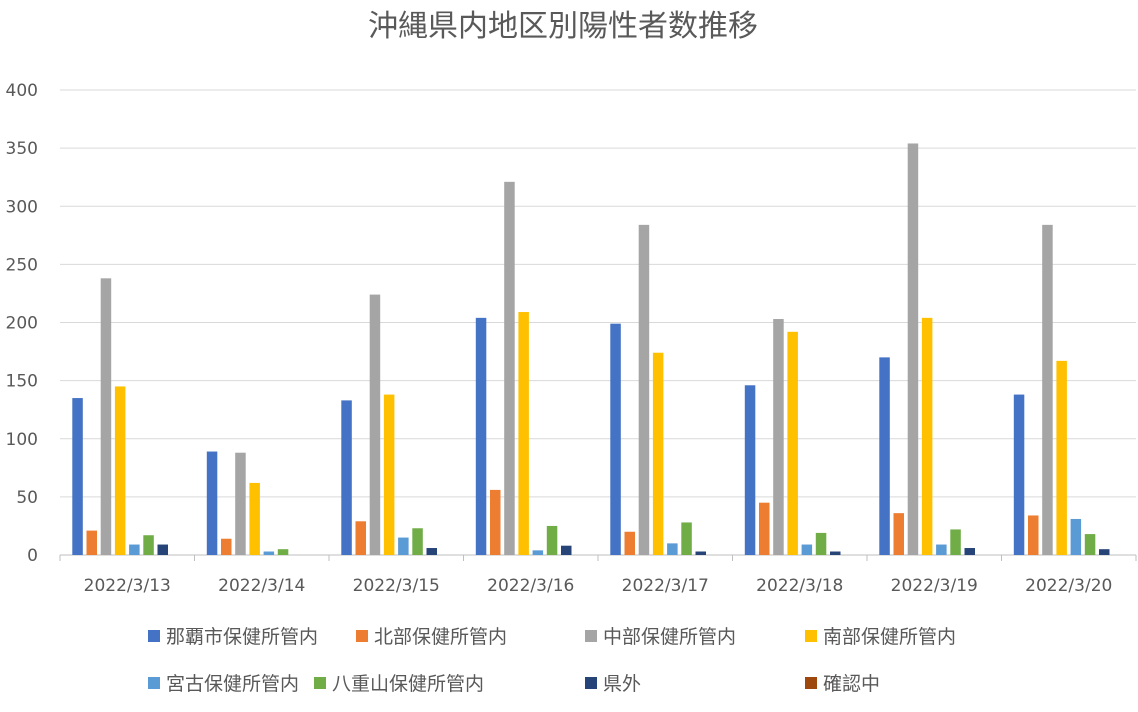 The image size is (1138, 712). What do you see at coordinates (22, 265) in the screenshot?
I see `y-tick-label: 250` at bounding box center [22, 265].